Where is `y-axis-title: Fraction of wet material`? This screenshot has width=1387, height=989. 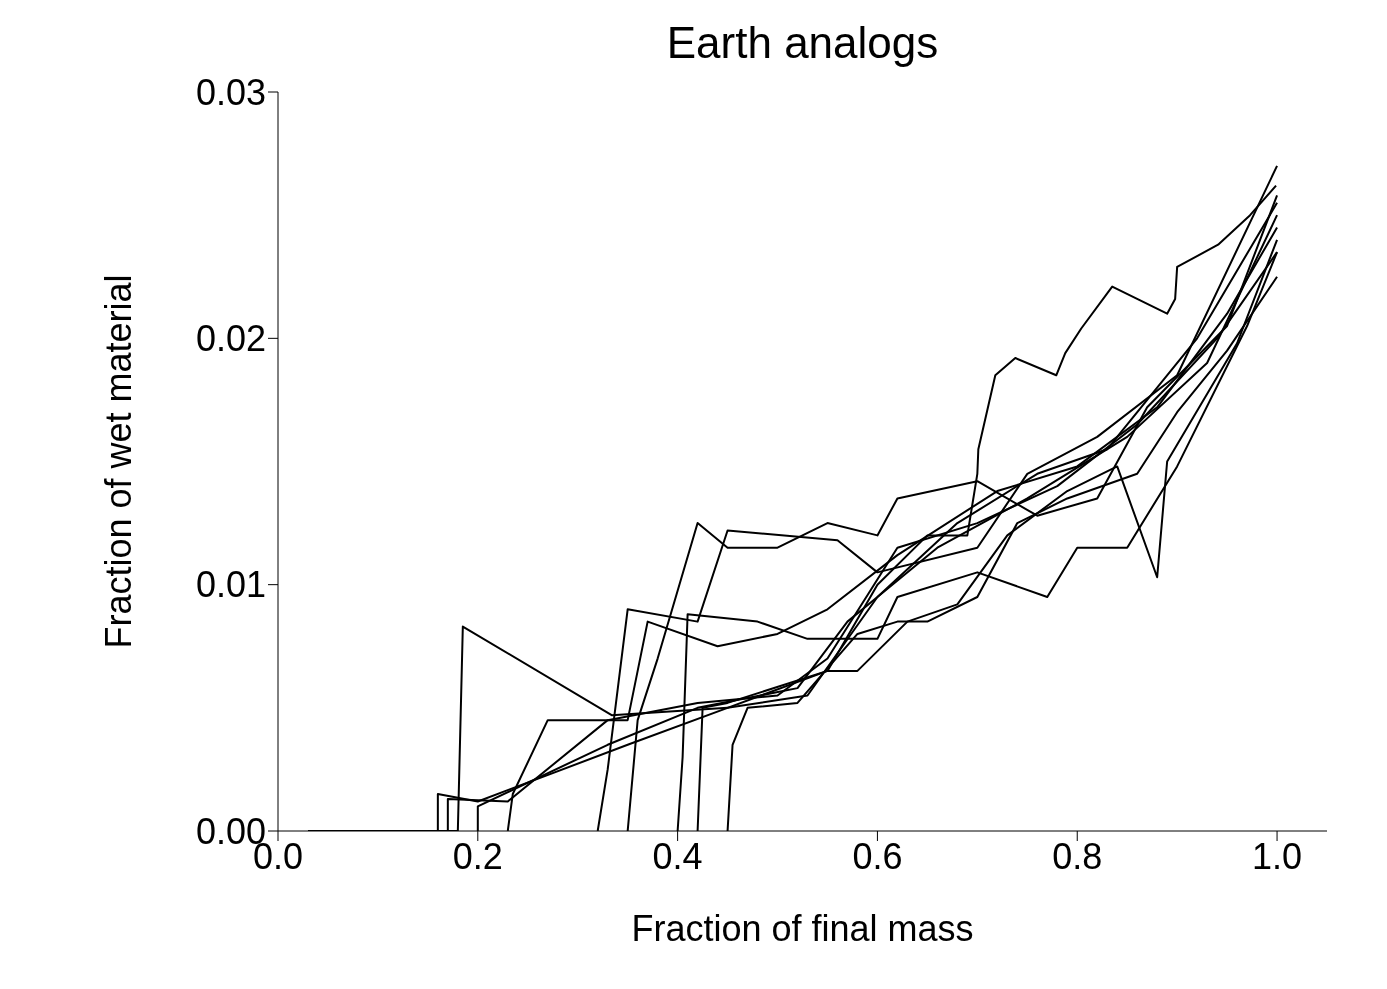 y-axis-title: Fraction of wet material is located at coordinates (118, 461).